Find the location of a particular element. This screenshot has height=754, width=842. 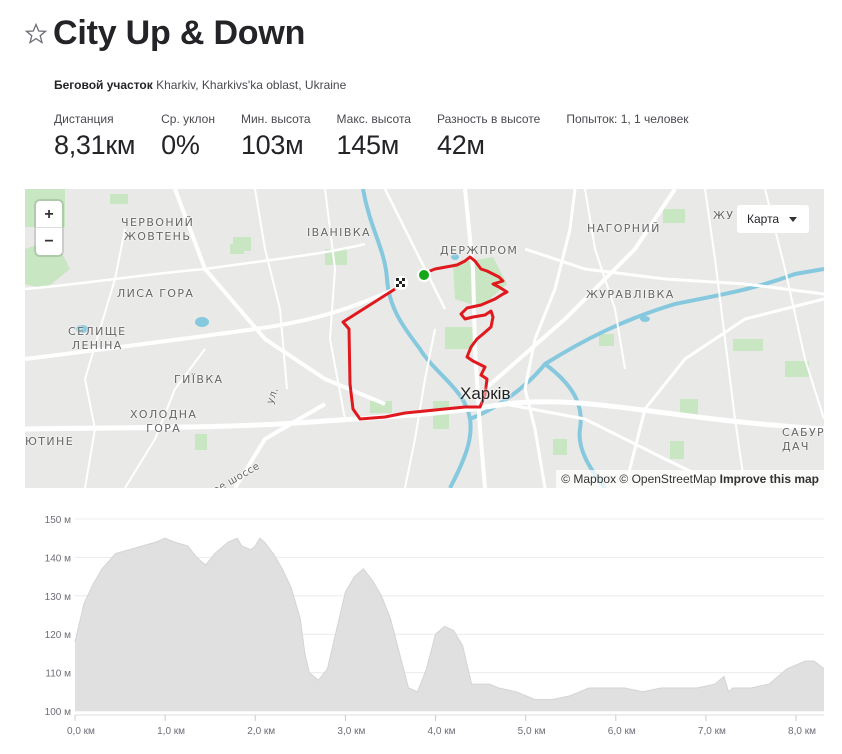

finish-flag-icon is located at coordinates (401, 283).